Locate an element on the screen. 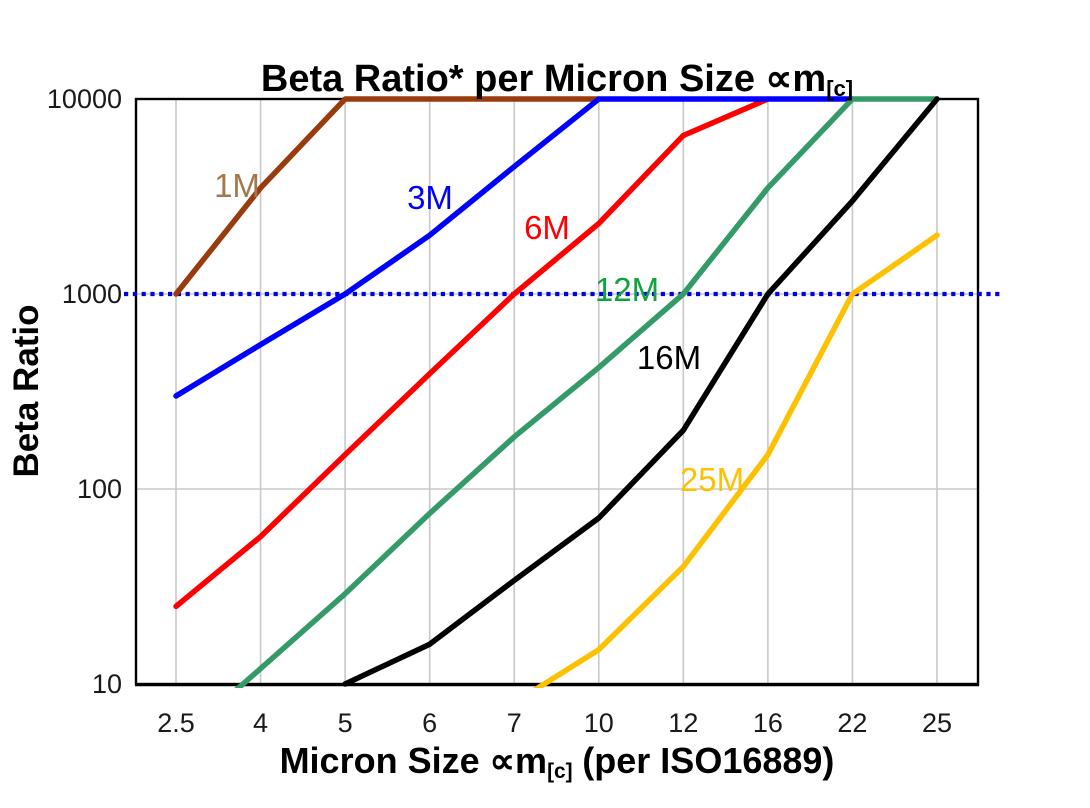 The width and height of the screenshot is (1090, 808). series-label-16M: 16M is located at coordinates (669, 357).